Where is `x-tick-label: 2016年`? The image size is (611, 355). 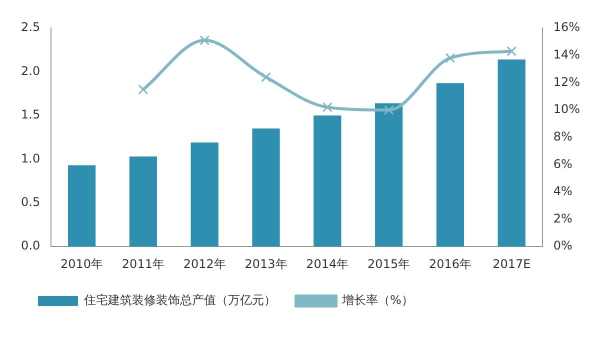 x-tick-label: 2016年 is located at coordinates (450, 263).